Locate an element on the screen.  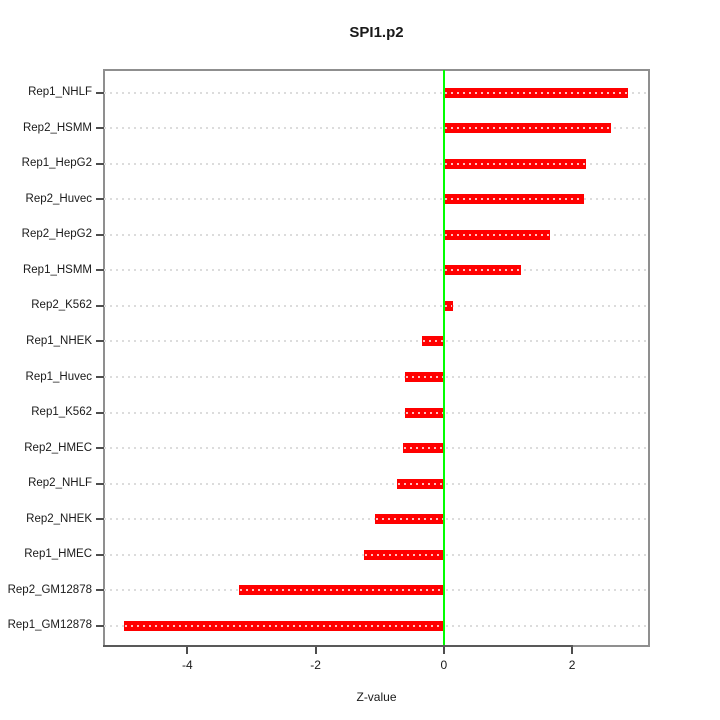
y-axis-label: Rep1_HSMM is located at coordinates (57, 269).